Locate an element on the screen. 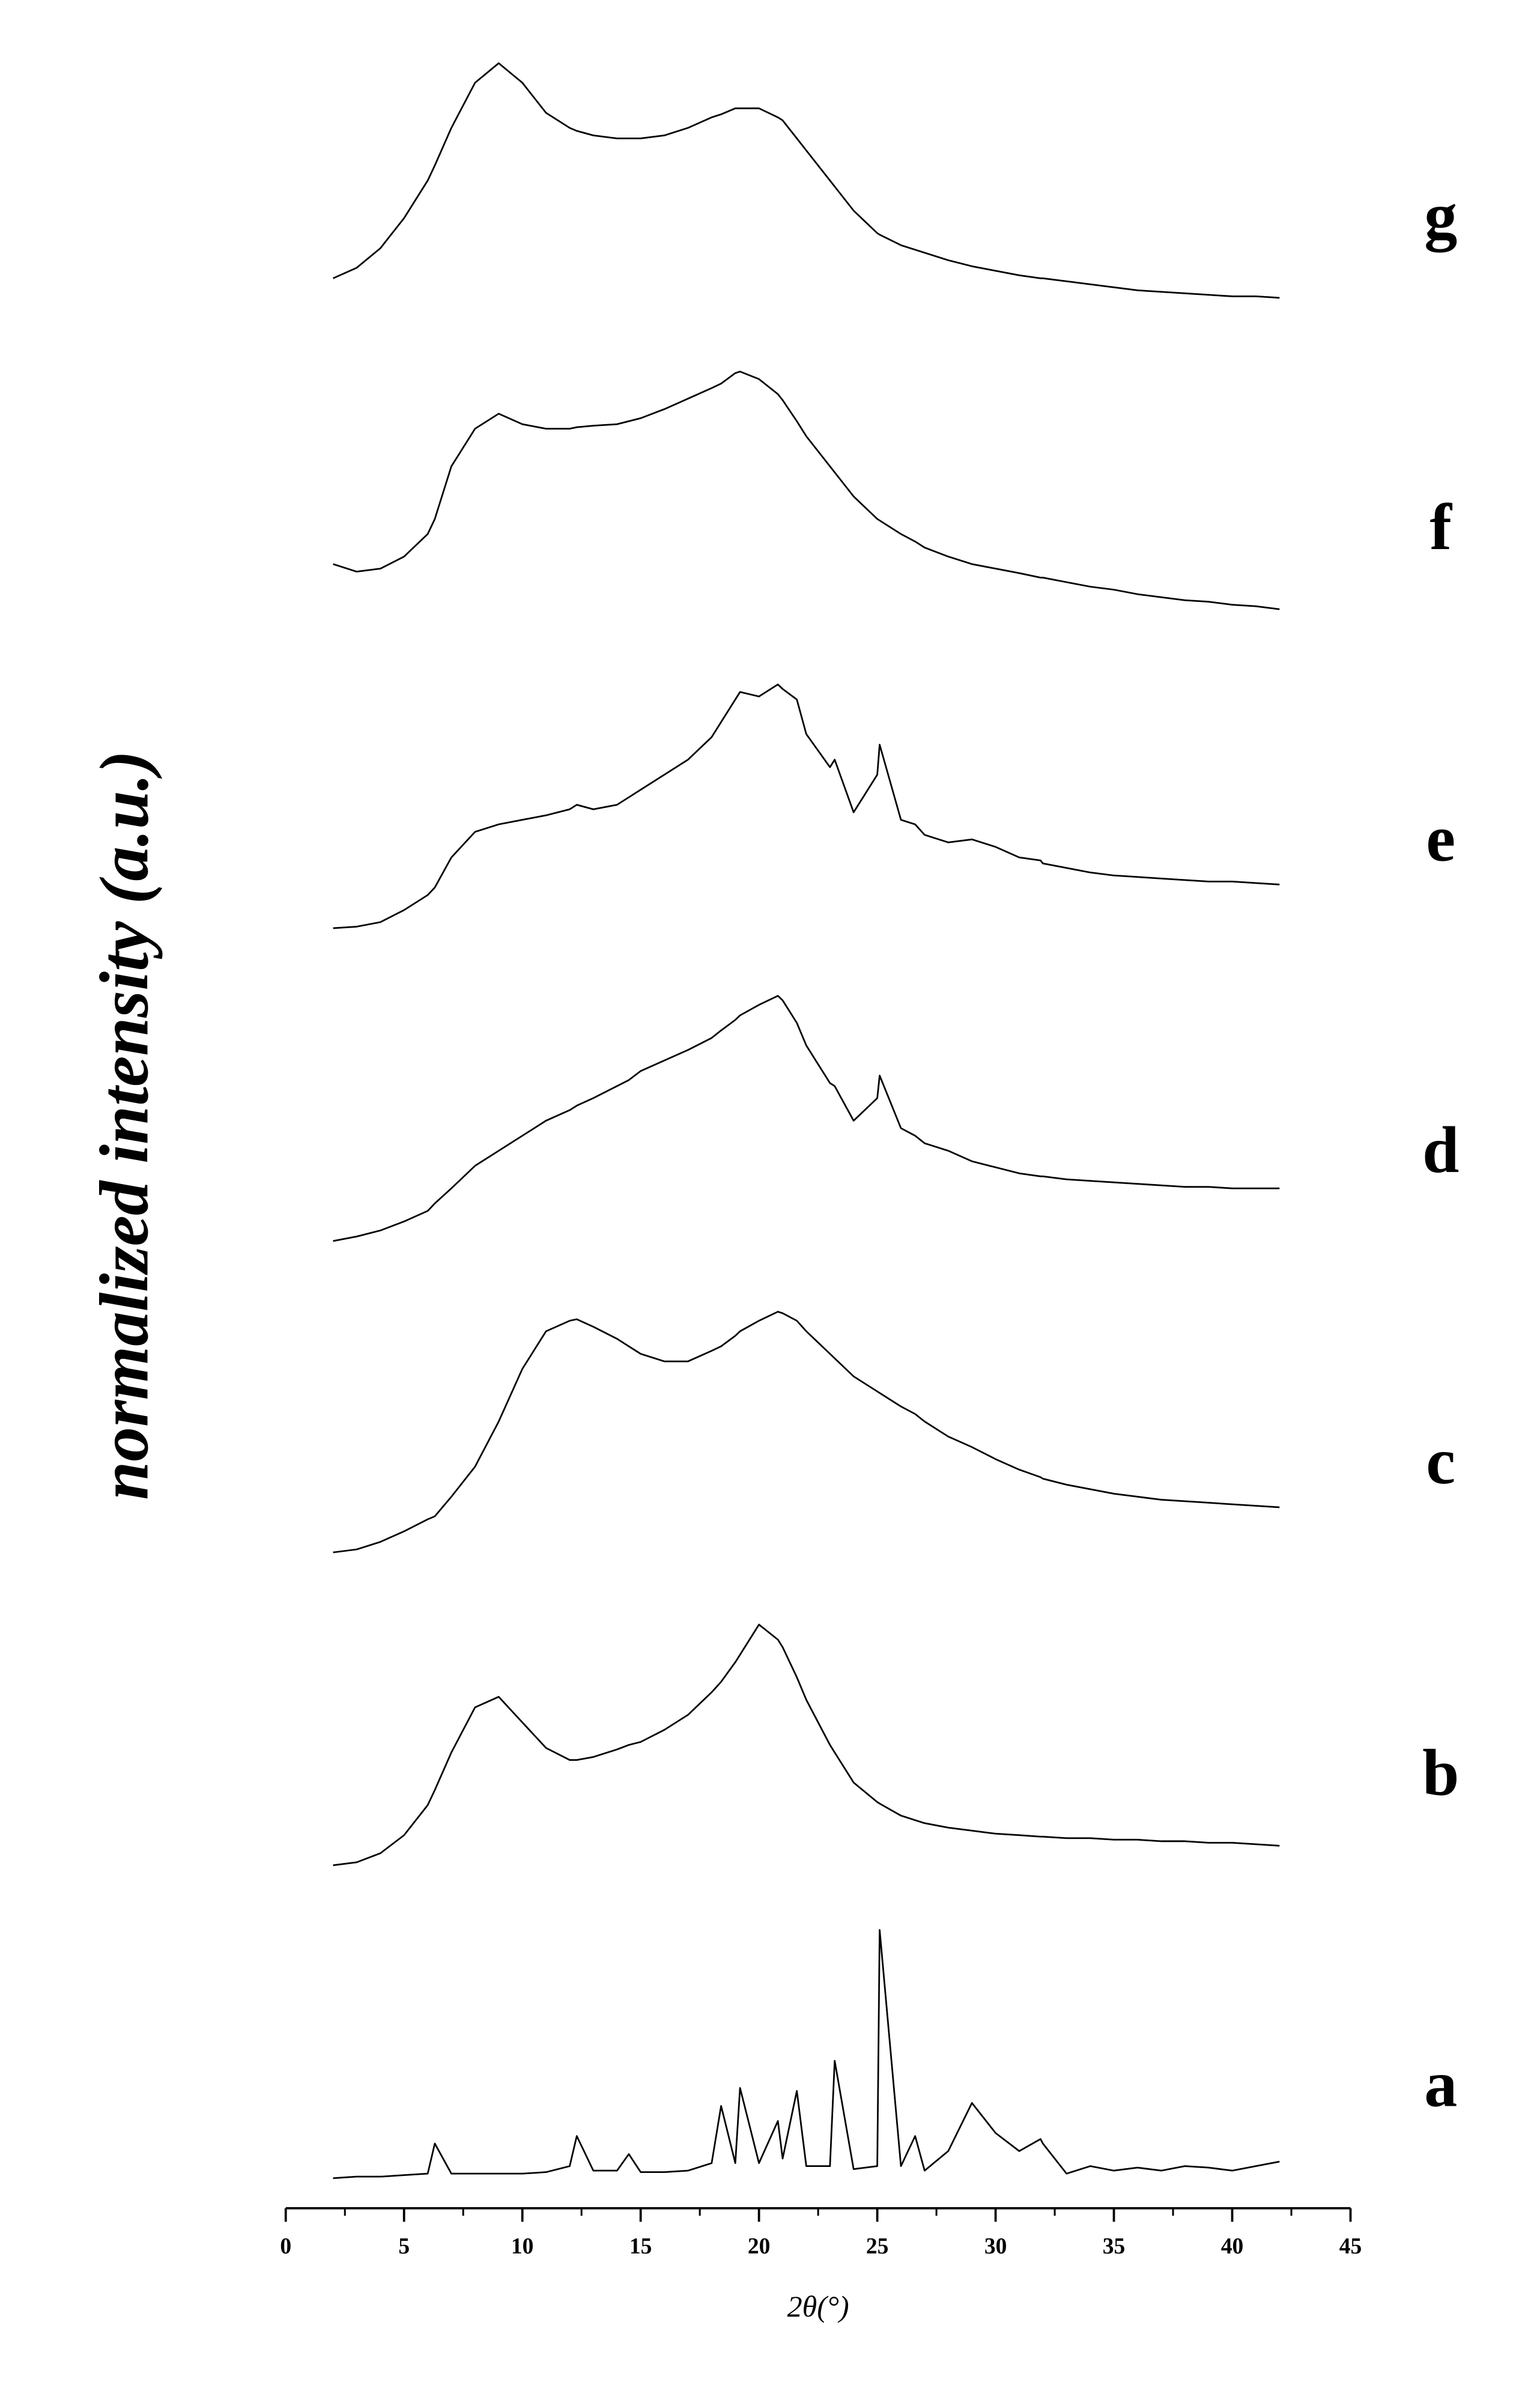 Image resolution: width=1540 pixels, height=2382 pixels. series-label: g is located at coordinates (1440, 215).